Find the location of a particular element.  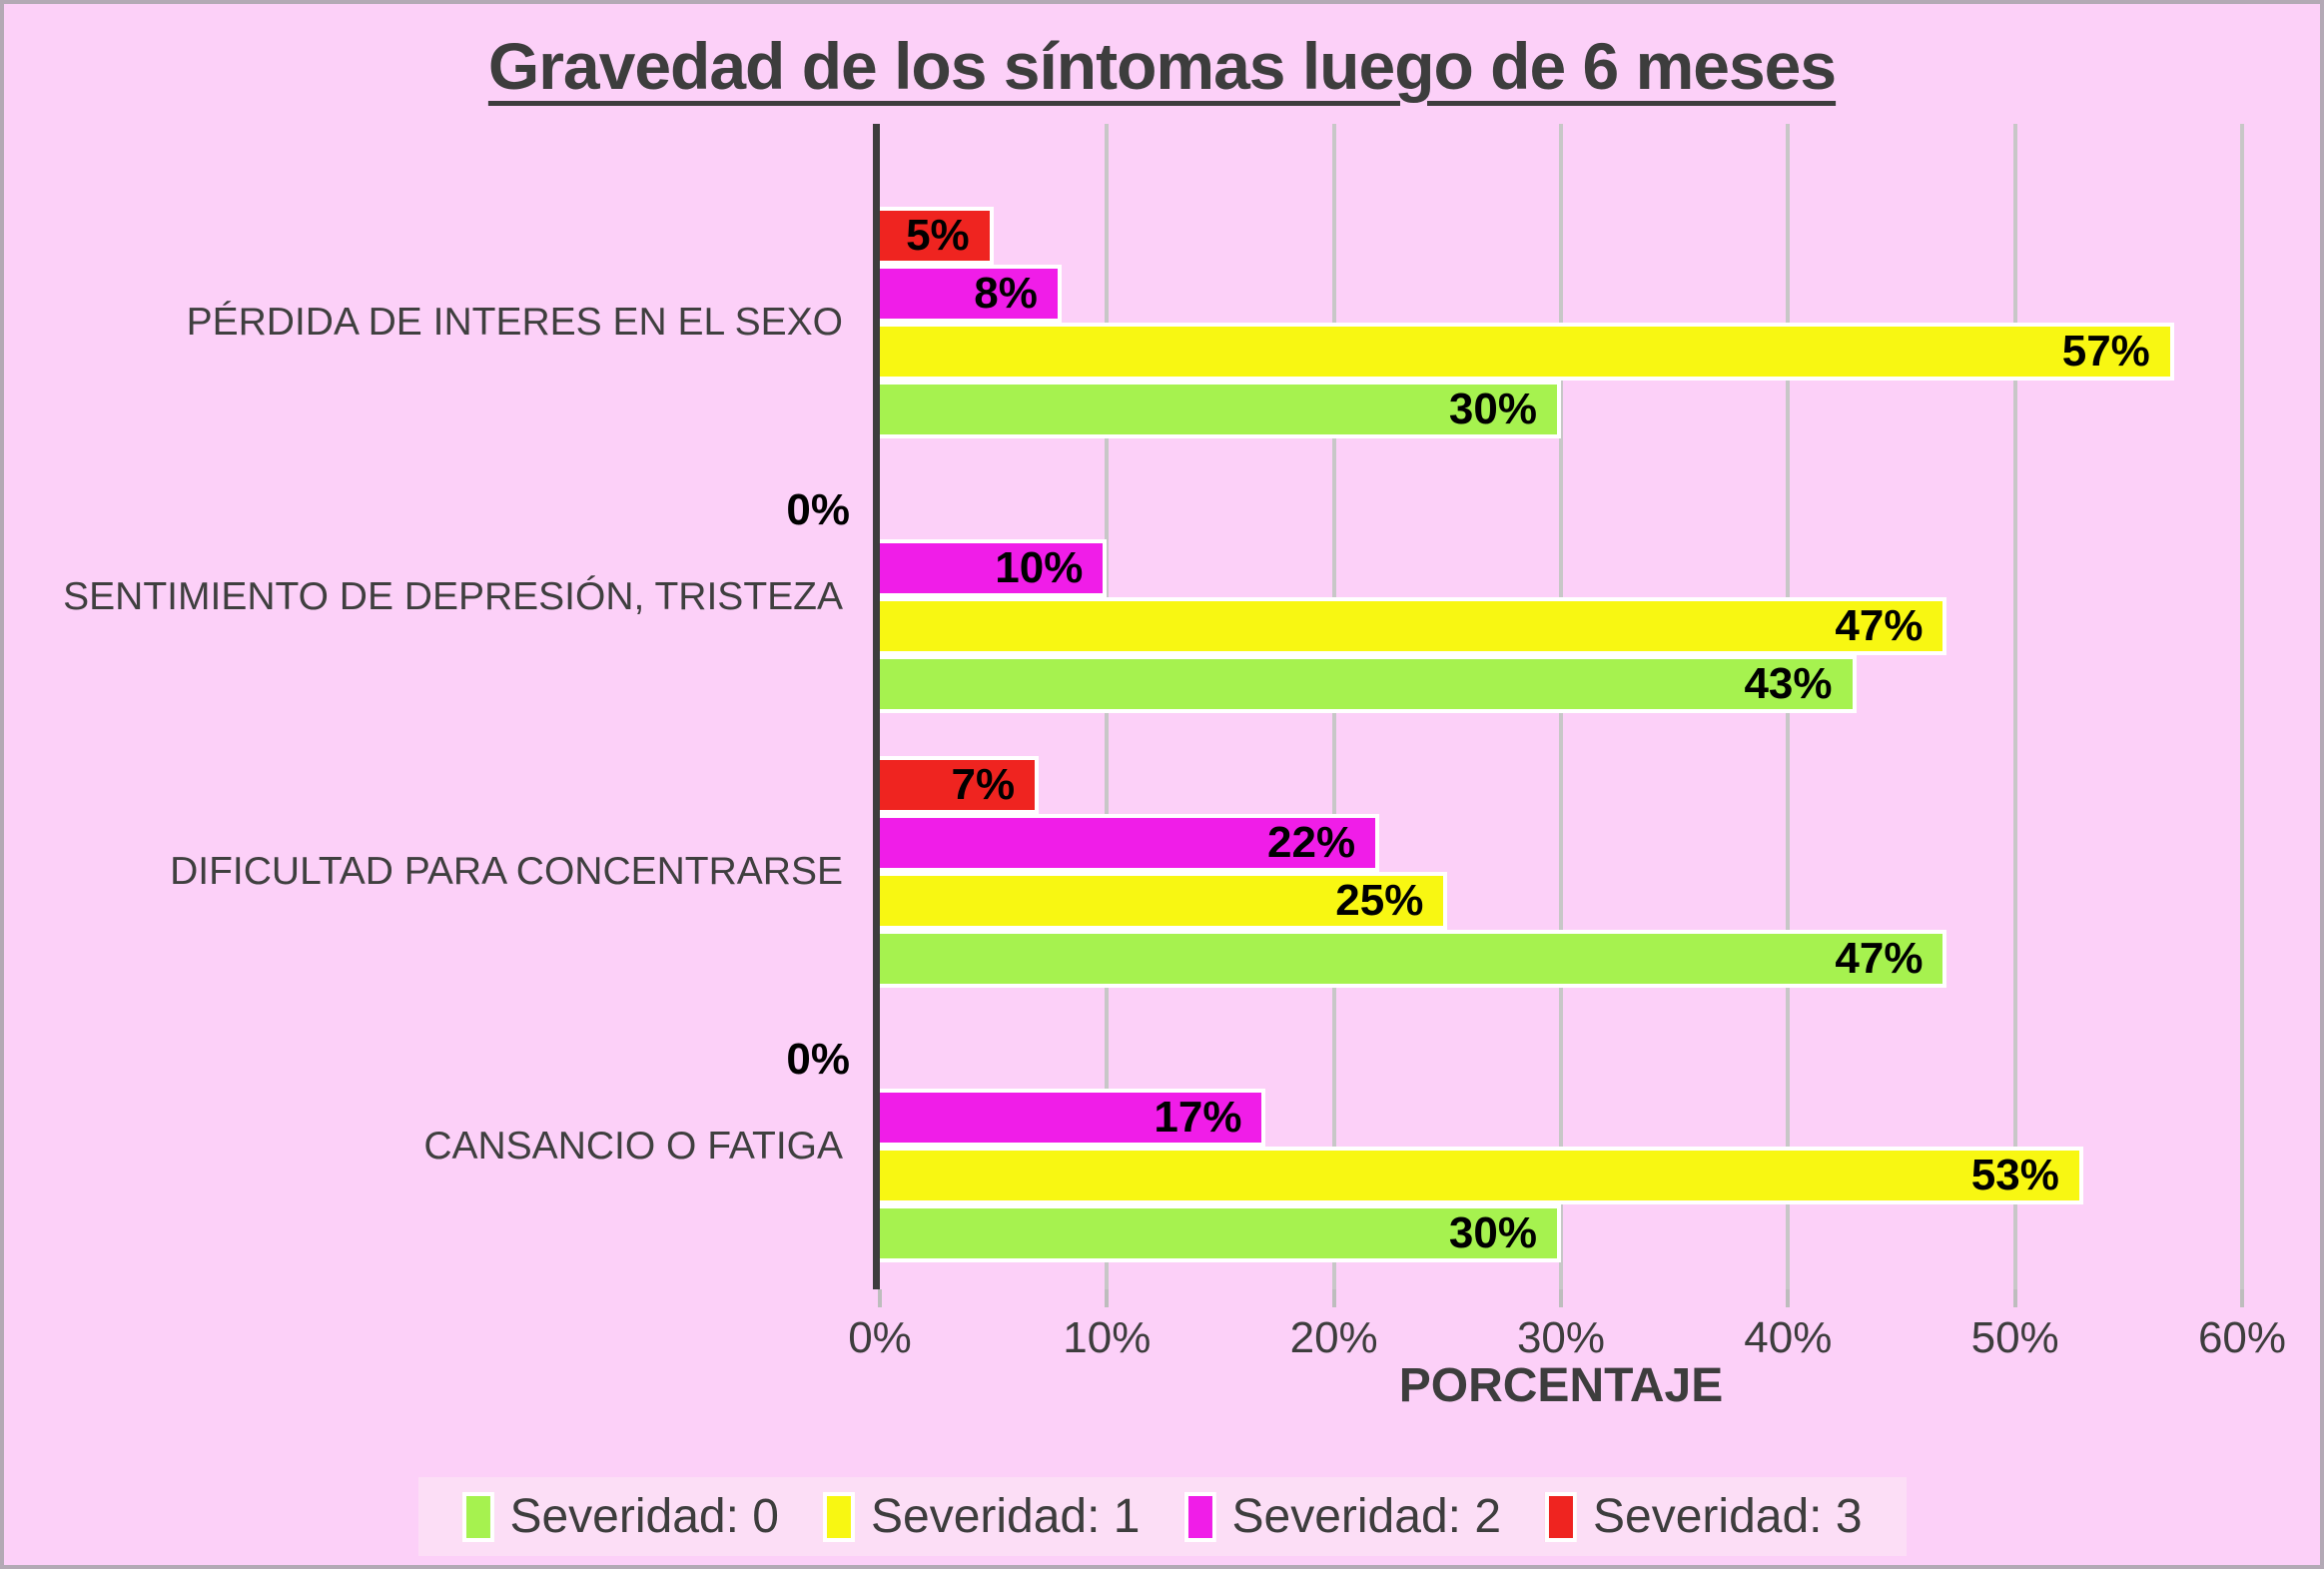

bar-severidad-3-p-rdida-de-interes-en-el-sexo: 5% is located at coordinates (937, 236).